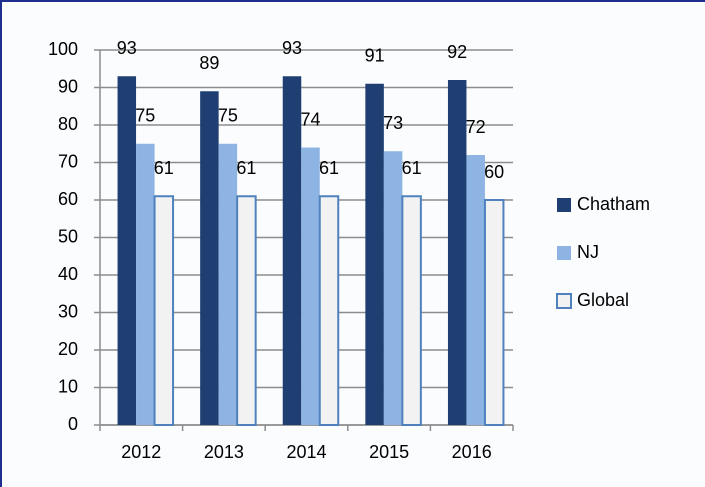 The height and width of the screenshot is (487, 705). I want to click on y-tick-label: 10, so click(68, 386).